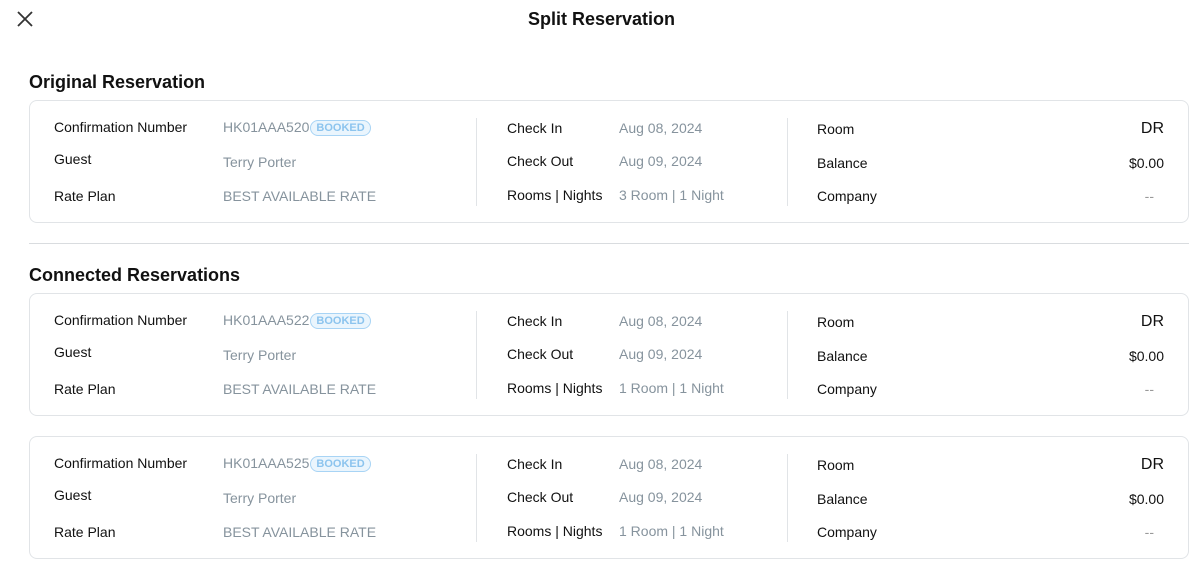 Image resolution: width=1203 pixels, height=576 pixels. I want to click on confirmation-value: HK01AAA520, so click(266, 127).